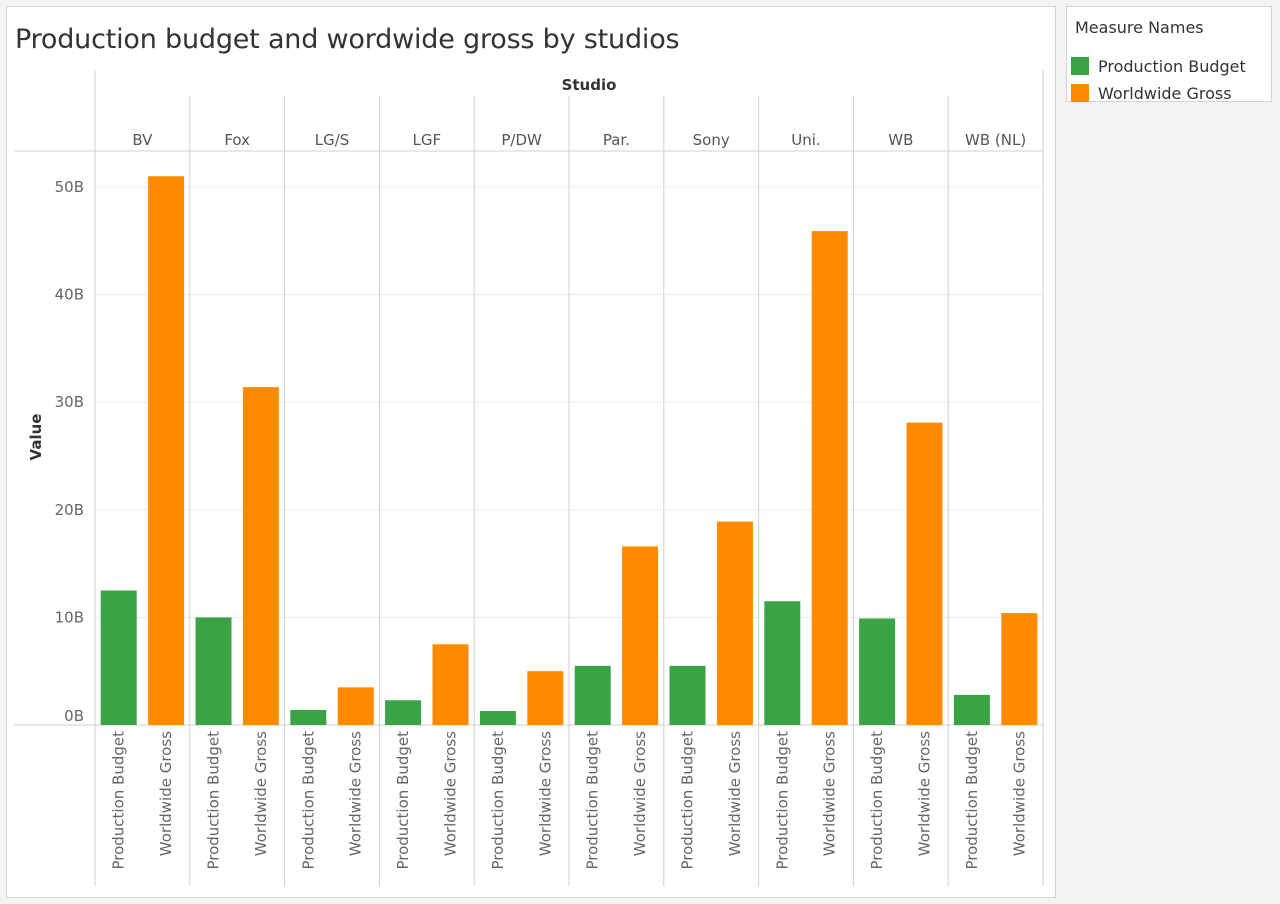 Image resolution: width=1280 pixels, height=904 pixels. What do you see at coordinates (214, 800) in the screenshot?
I see `x-label-fox-production-budget: Production Budget` at bounding box center [214, 800].